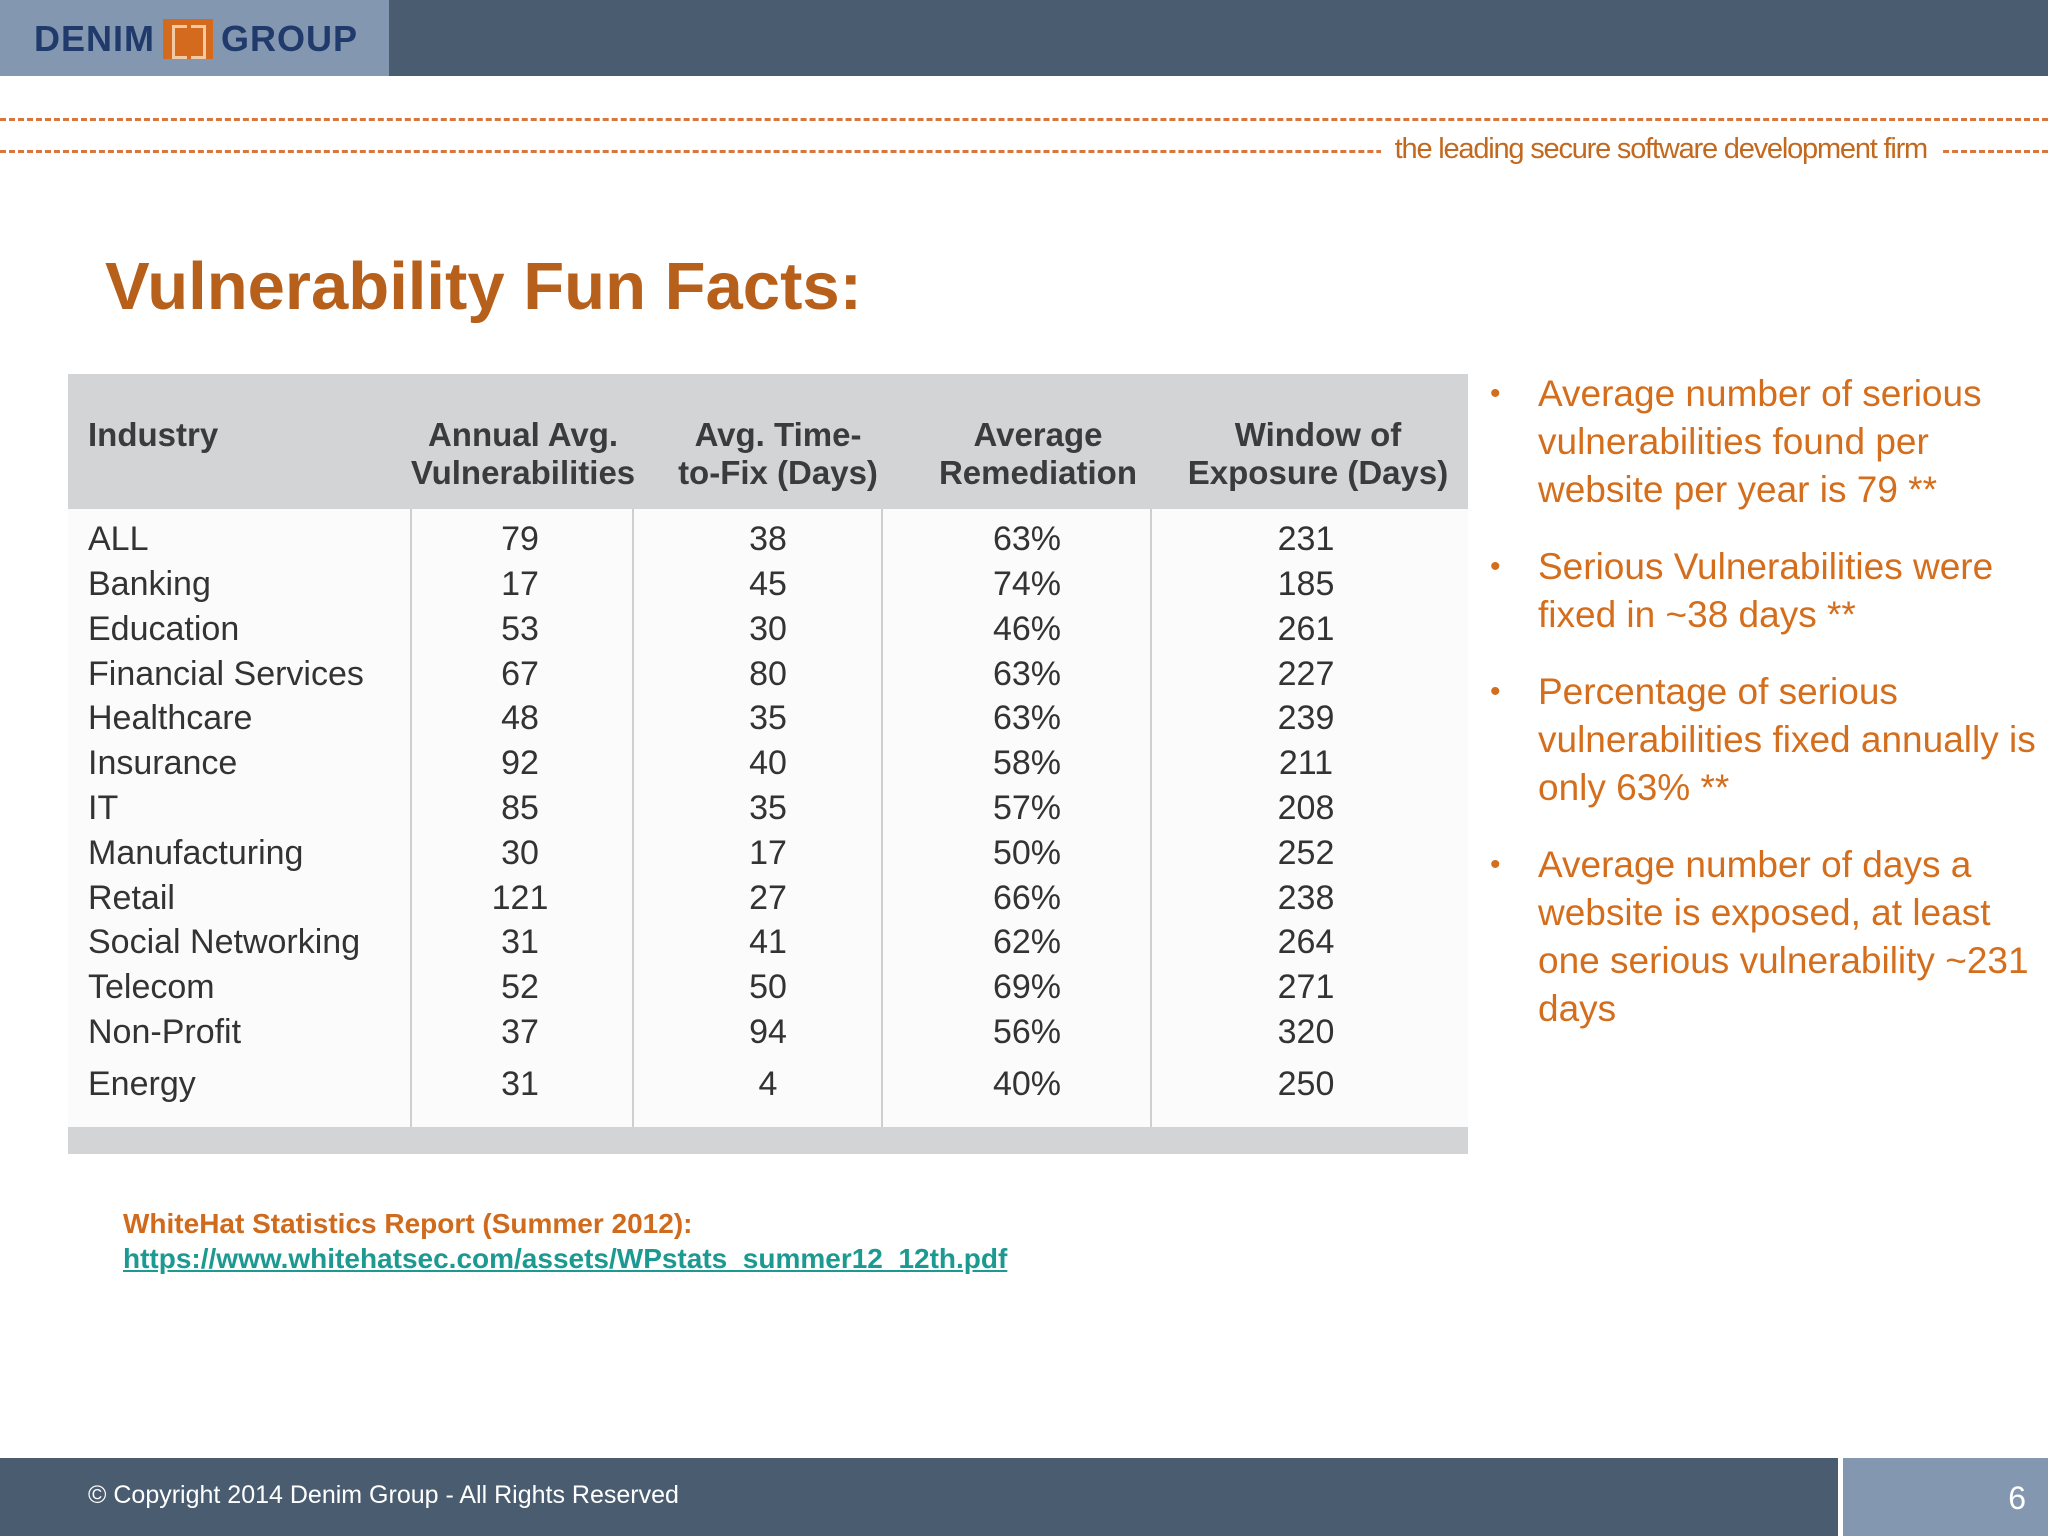  I want to click on value-cell: 261, so click(1306, 629).